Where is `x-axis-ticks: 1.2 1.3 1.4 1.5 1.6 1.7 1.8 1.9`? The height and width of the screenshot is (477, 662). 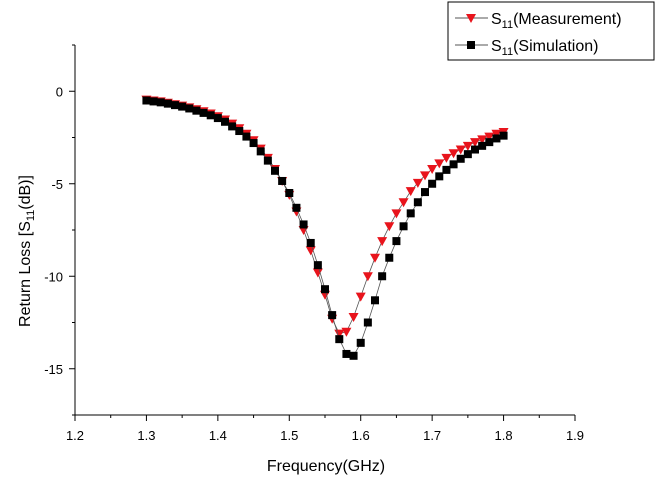 x-axis-ticks: 1.2 1.3 1.4 1.5 1.6 1.7 1.8 1.9 is located at coordinates (325, 429).